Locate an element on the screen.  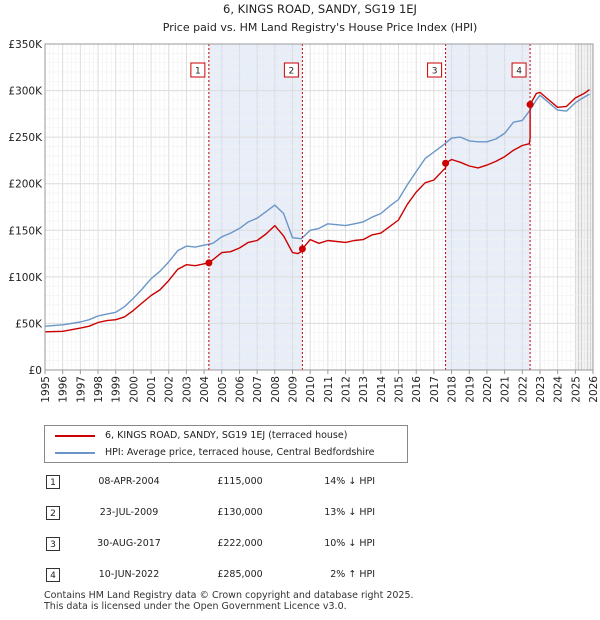
x-tick-label: 2025 is located at coordinates (576, 389).